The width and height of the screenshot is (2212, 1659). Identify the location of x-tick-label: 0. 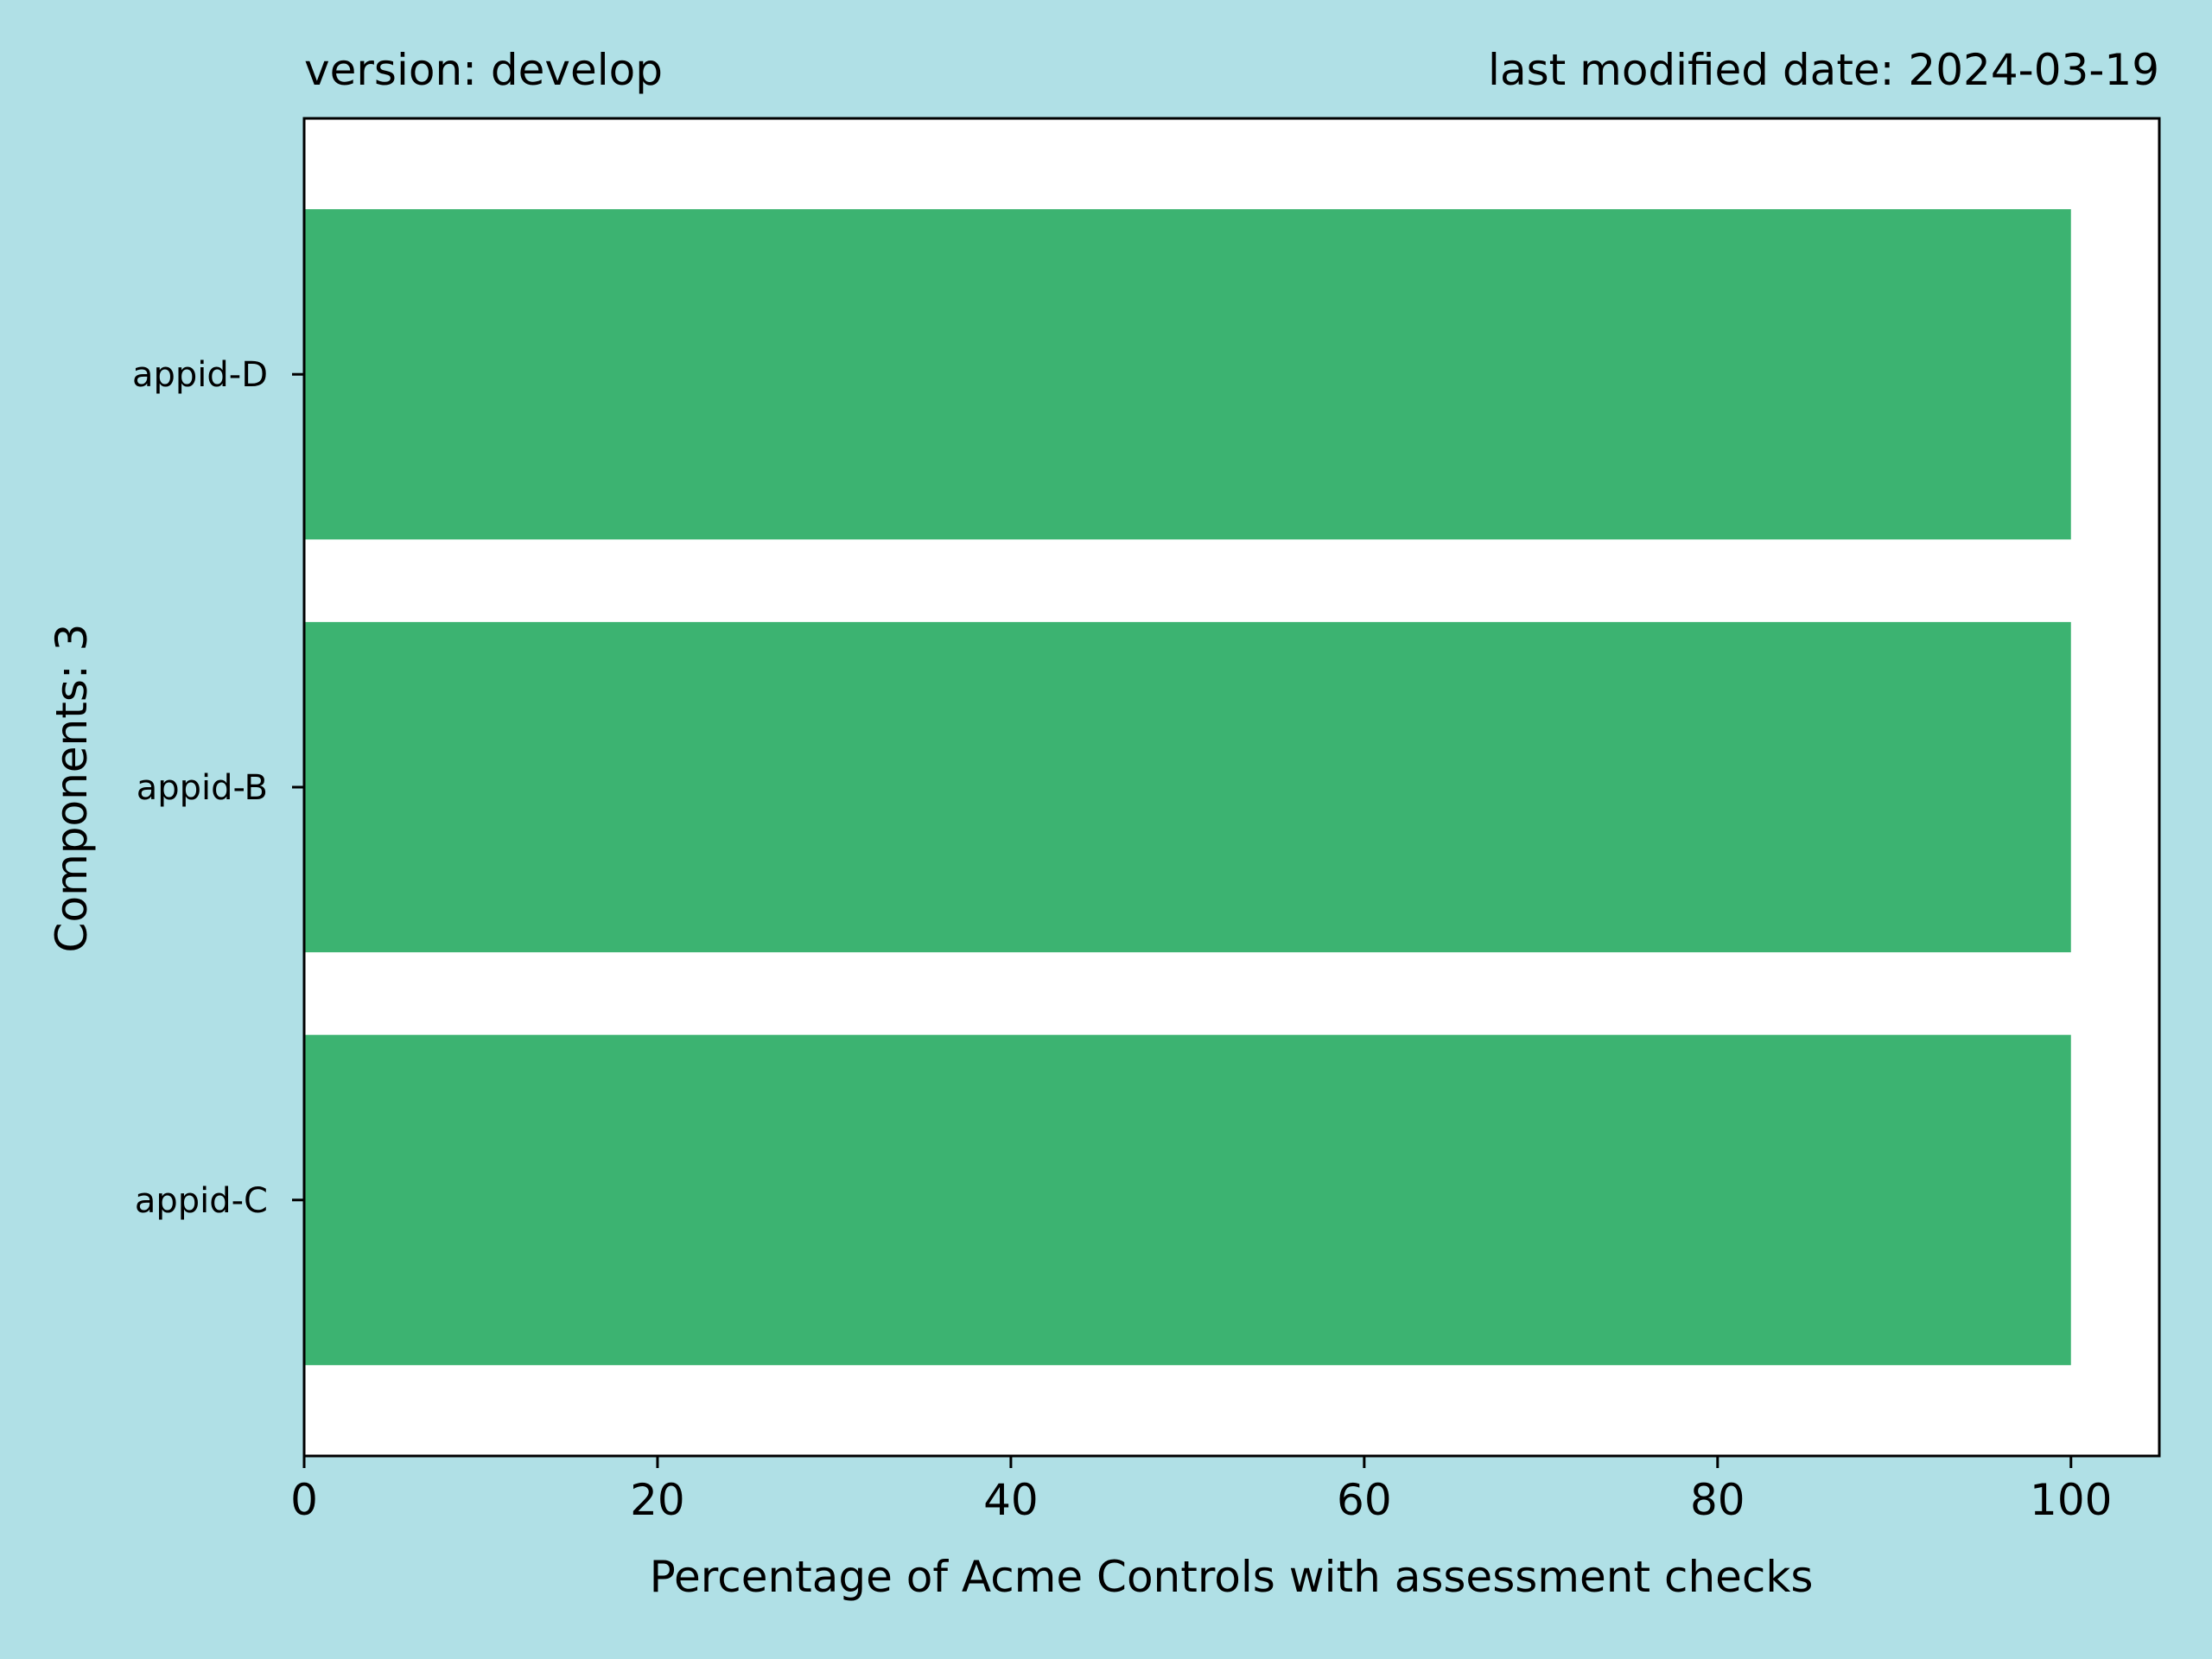
(304, 1500).